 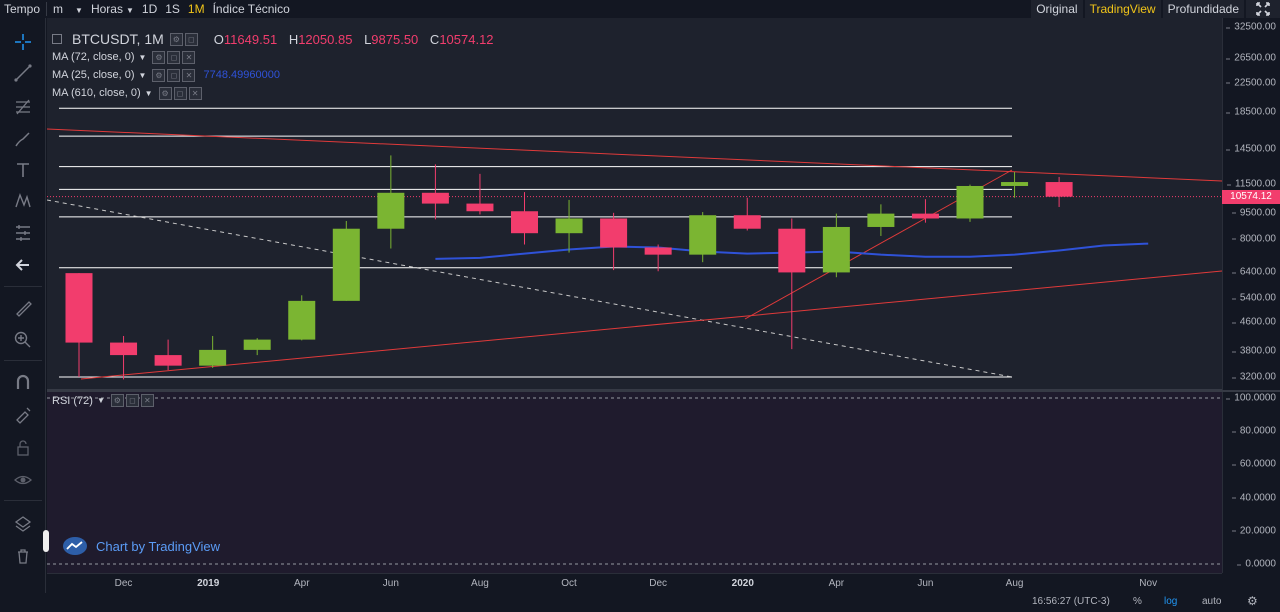 I want to click on log-toggle: log, so click(x=1171, y=601).